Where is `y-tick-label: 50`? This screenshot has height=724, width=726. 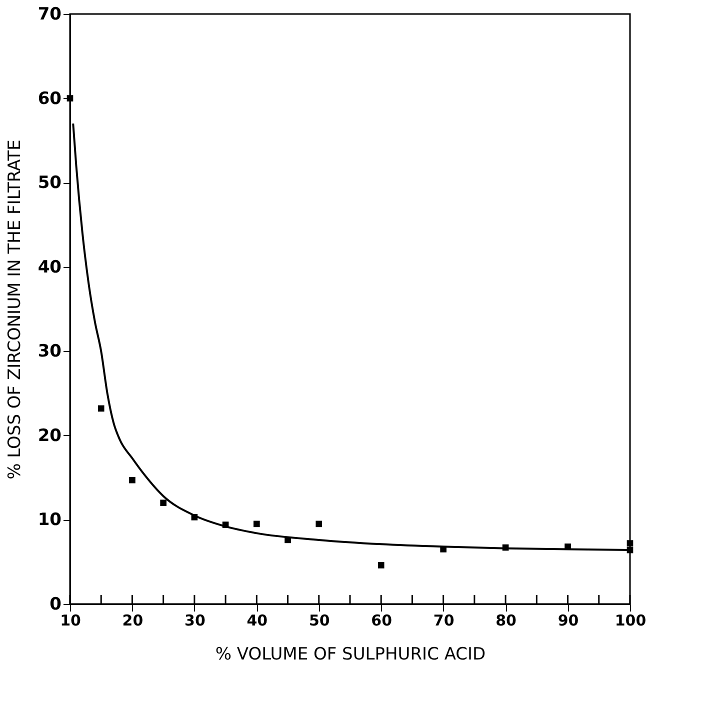
y-tick-label: 50 is located at coordinates (50, 183).